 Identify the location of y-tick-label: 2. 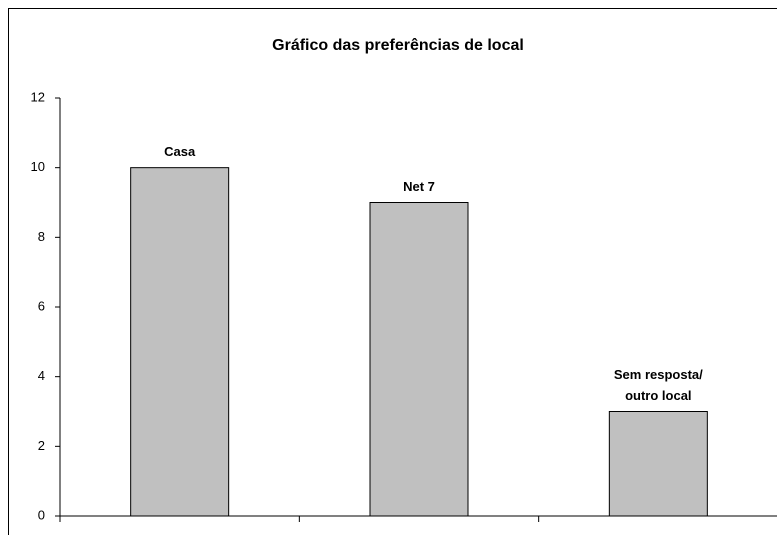
(41, 445).